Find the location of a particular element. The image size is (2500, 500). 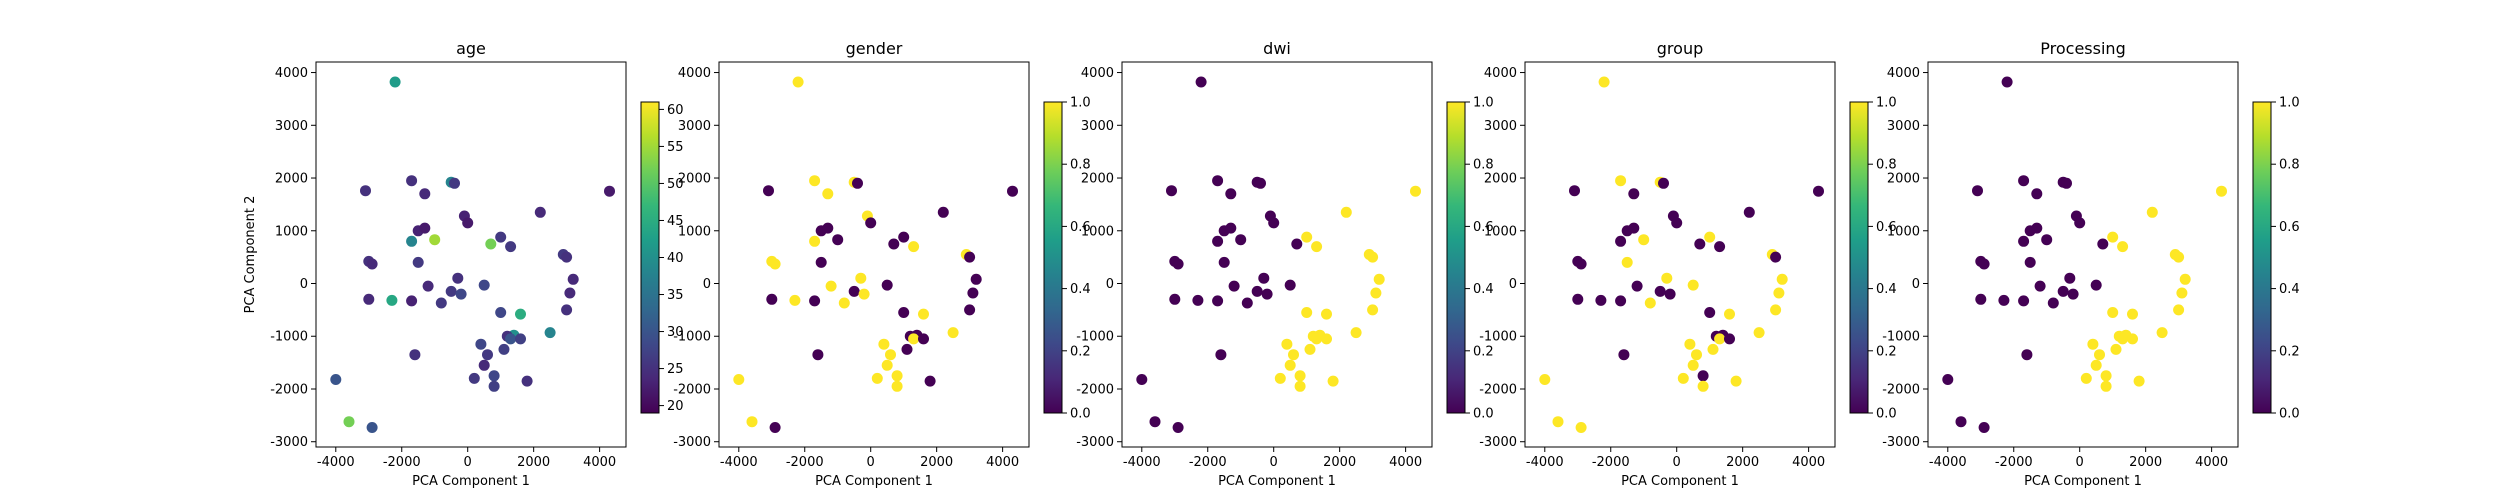

y-tick-label: -3000 is located at coordinates (692, 442).